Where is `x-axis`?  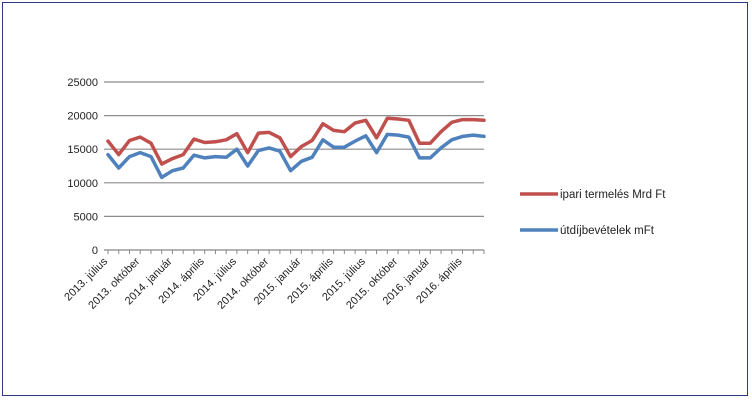 x-axis is located at coordinates (296, 252).